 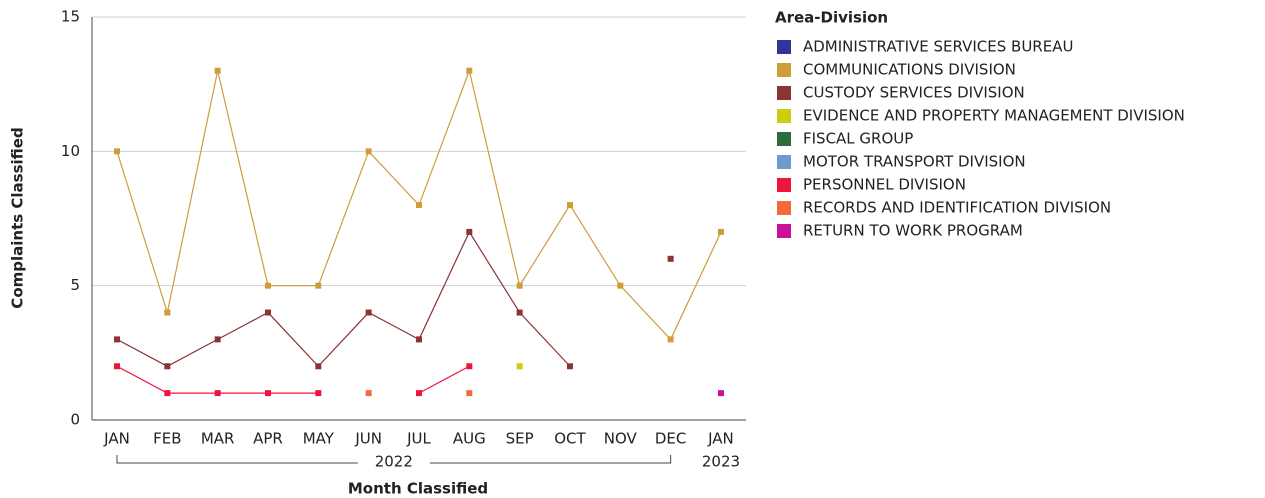 I want to click on y-tick-label: 15, so click(x=70, y=17).